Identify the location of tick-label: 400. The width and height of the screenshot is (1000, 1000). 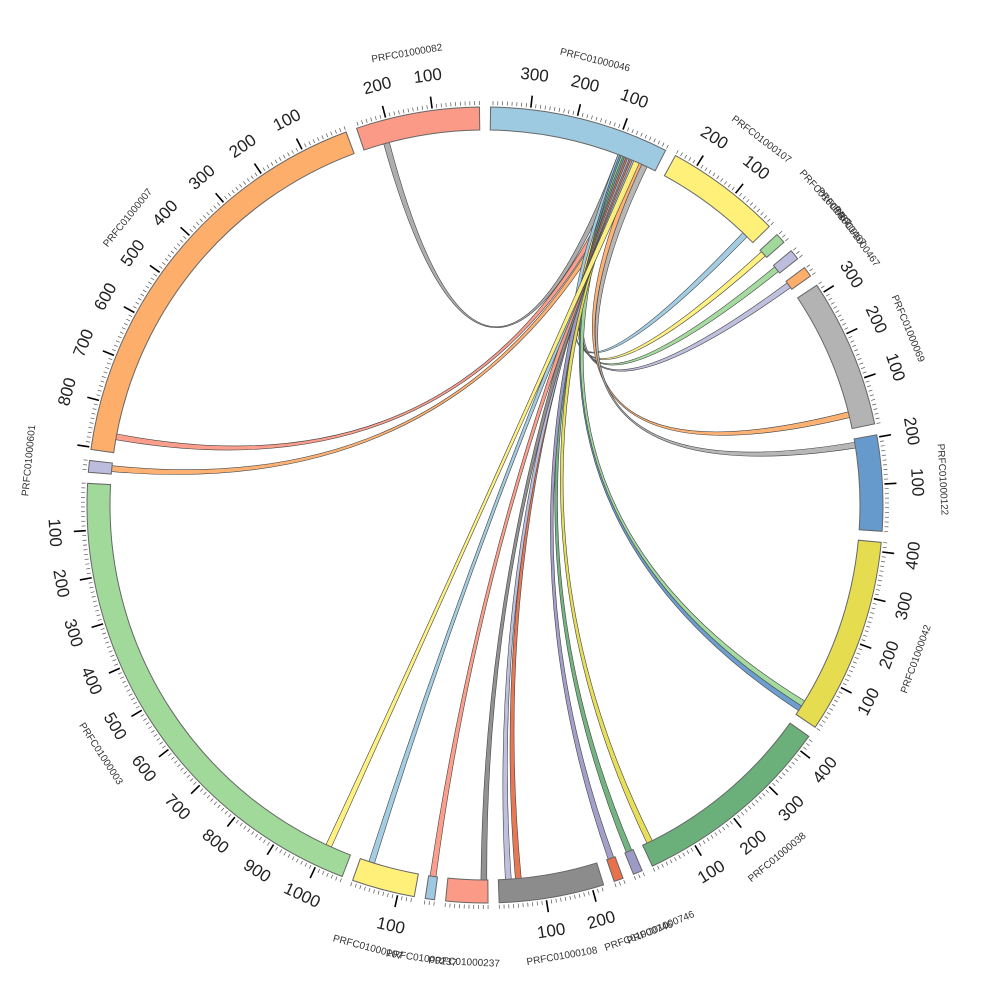
(165, 213).